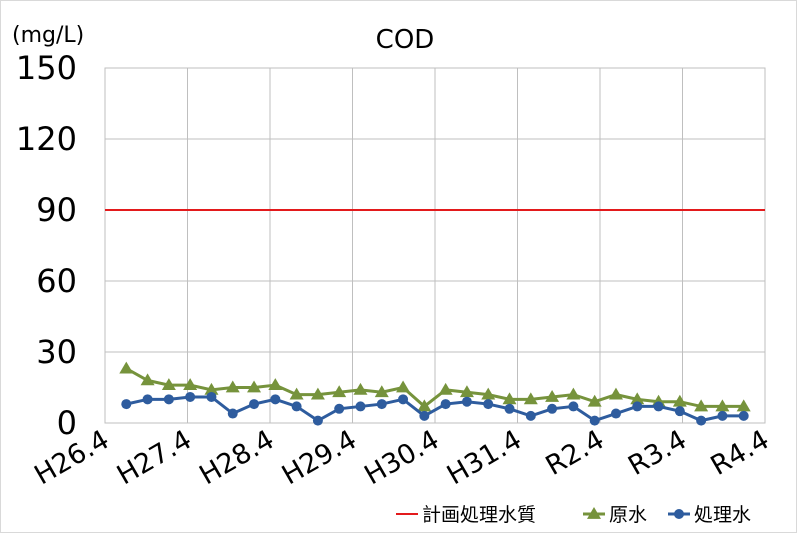 The height and width of the screenshot is (535, 799). Describe the element at coordinates (405, 40) in the screenshot. I see `chart-title: COD` at that location.